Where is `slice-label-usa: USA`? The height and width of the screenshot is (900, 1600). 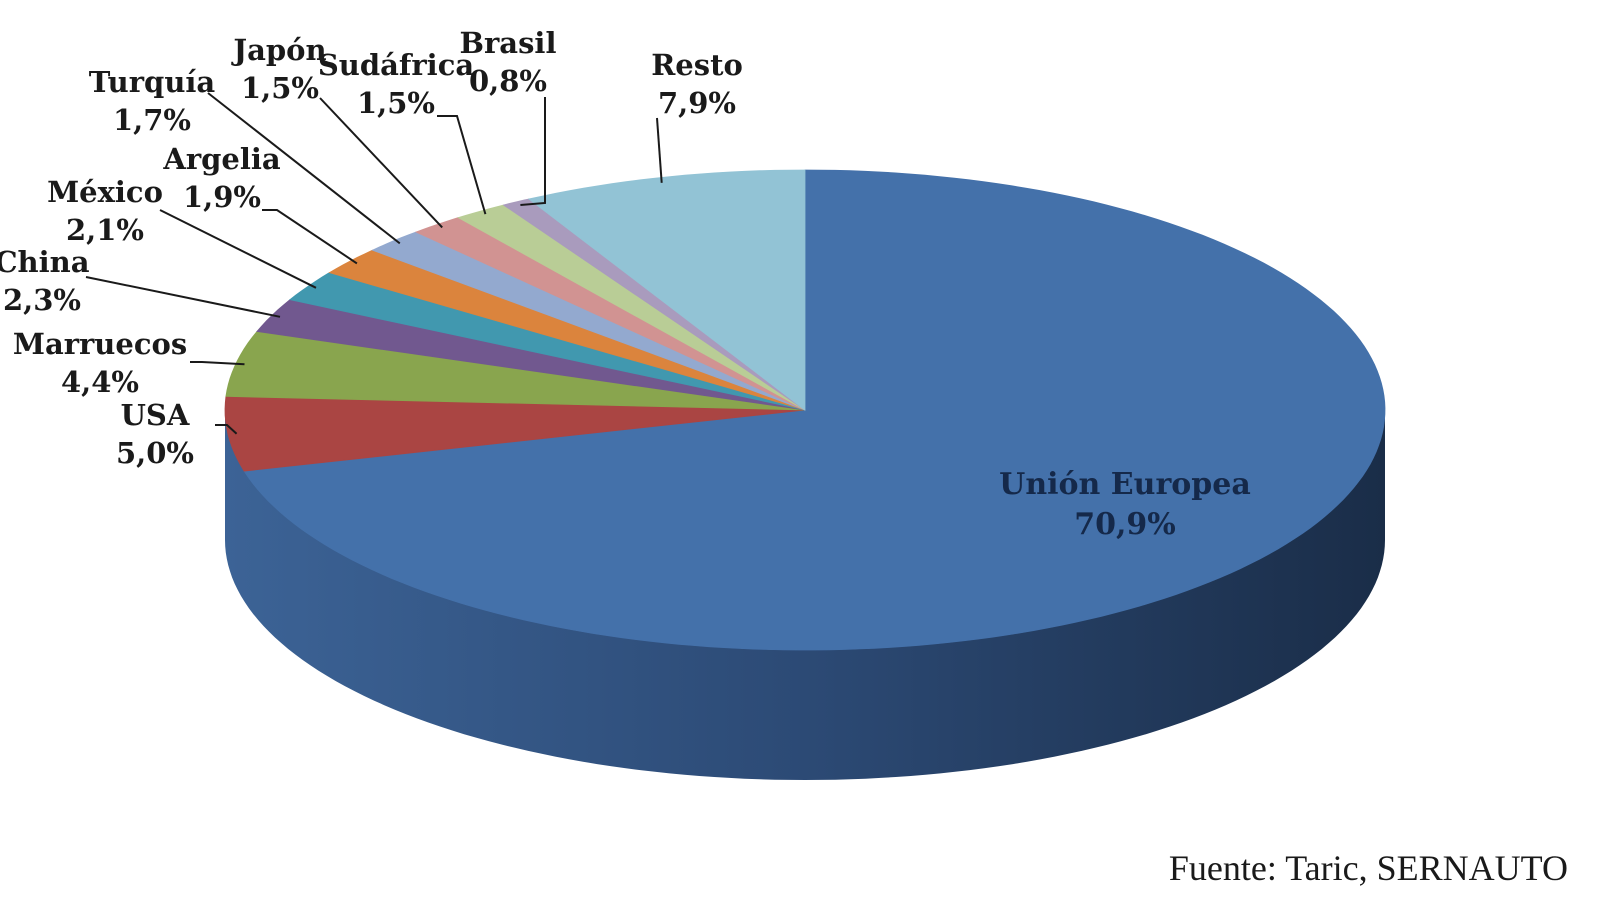
slice-label-usa: USA is located at coordinates (155, 415).